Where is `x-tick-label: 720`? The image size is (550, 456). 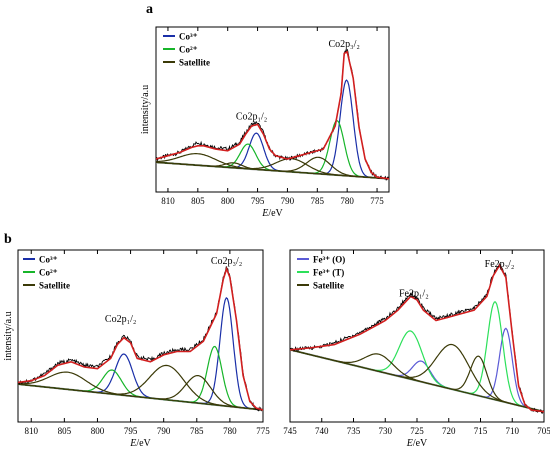 x-tick-label: 720 is located at coordinates (449, 431).